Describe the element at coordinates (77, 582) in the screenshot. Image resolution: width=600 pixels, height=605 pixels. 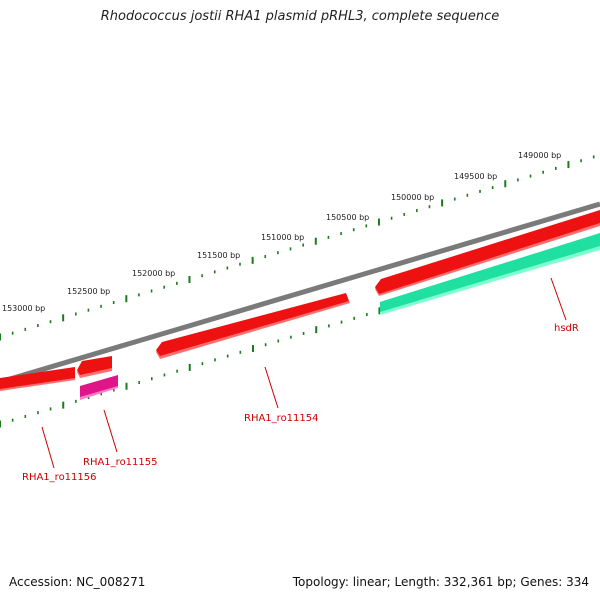
I see `accession-text: Accession: NC_008271` at that location.